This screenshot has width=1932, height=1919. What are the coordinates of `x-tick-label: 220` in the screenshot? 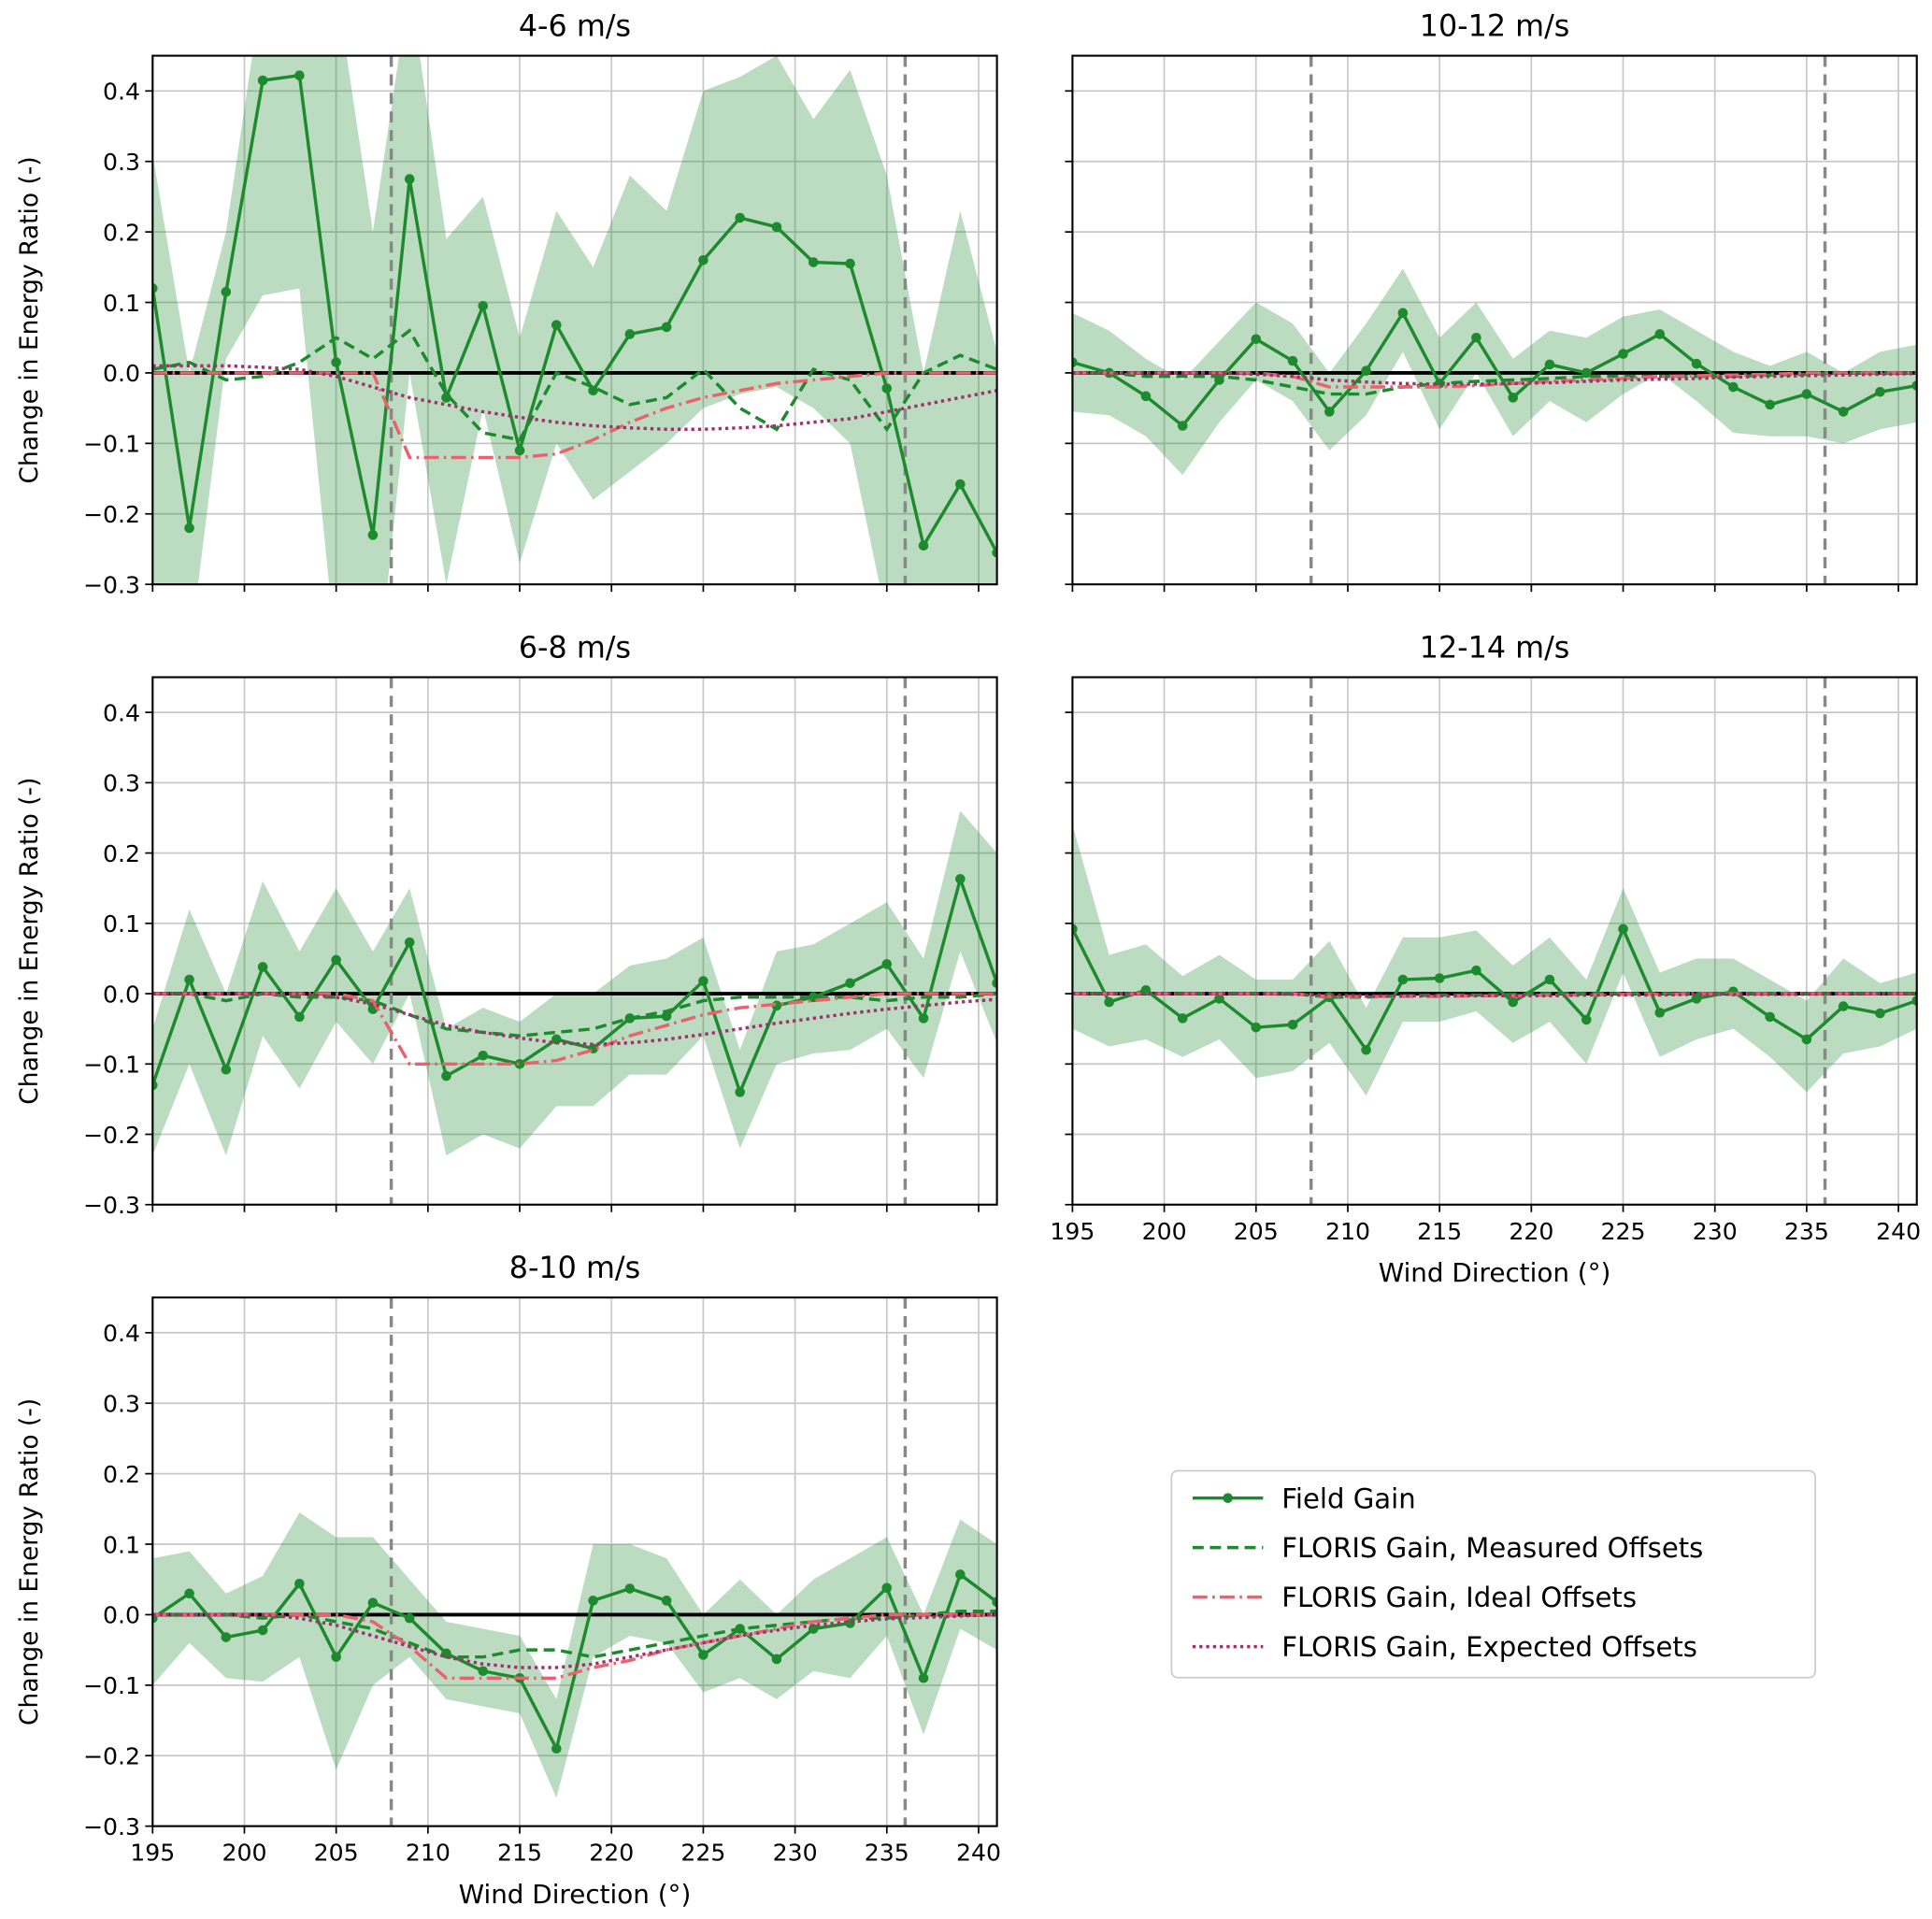 It's located at (1531, 1231).